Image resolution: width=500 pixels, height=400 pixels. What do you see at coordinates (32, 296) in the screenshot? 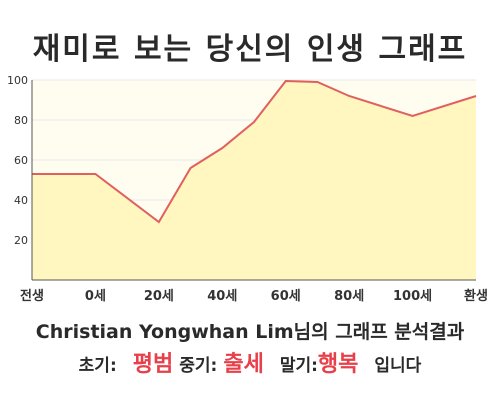
I see `x-tick-label: 전생` at bounding box center [32, 296].